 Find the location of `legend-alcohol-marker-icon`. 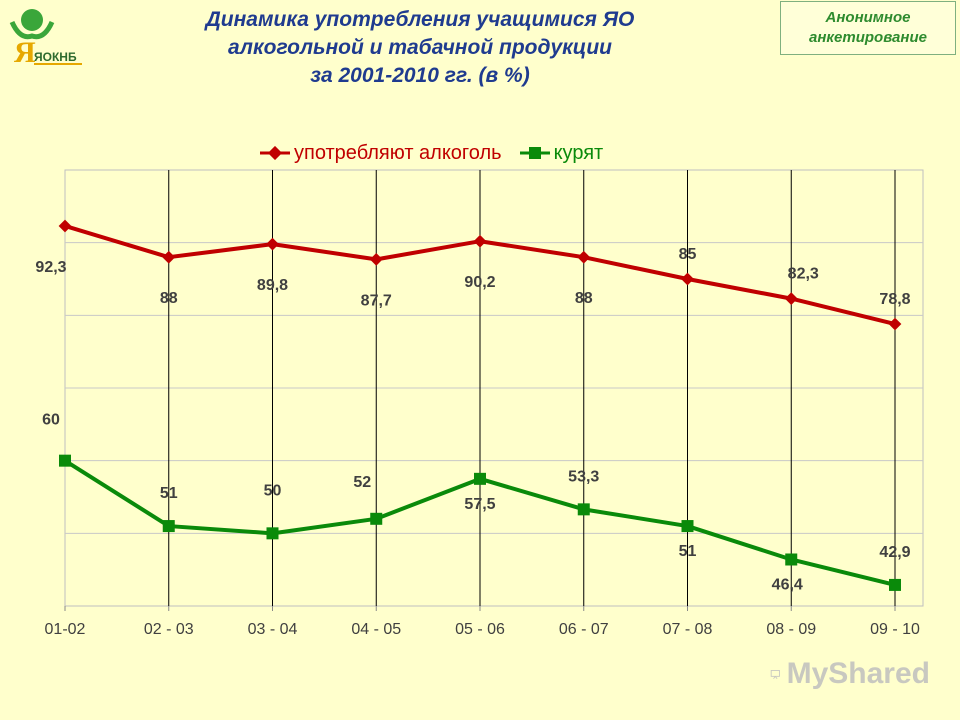

legend-alcohol-marker-icon is located at coordinates (275, 153).